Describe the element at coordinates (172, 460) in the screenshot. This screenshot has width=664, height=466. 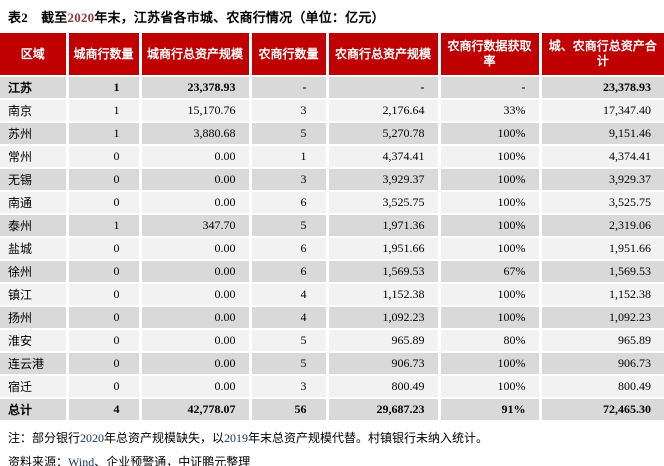
I see `text-segment: 、企业预警通，中证鹏元整理` at that location.